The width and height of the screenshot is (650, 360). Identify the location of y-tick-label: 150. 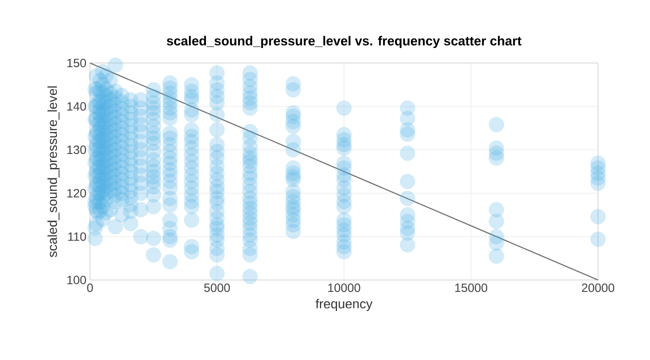
(76, 63).